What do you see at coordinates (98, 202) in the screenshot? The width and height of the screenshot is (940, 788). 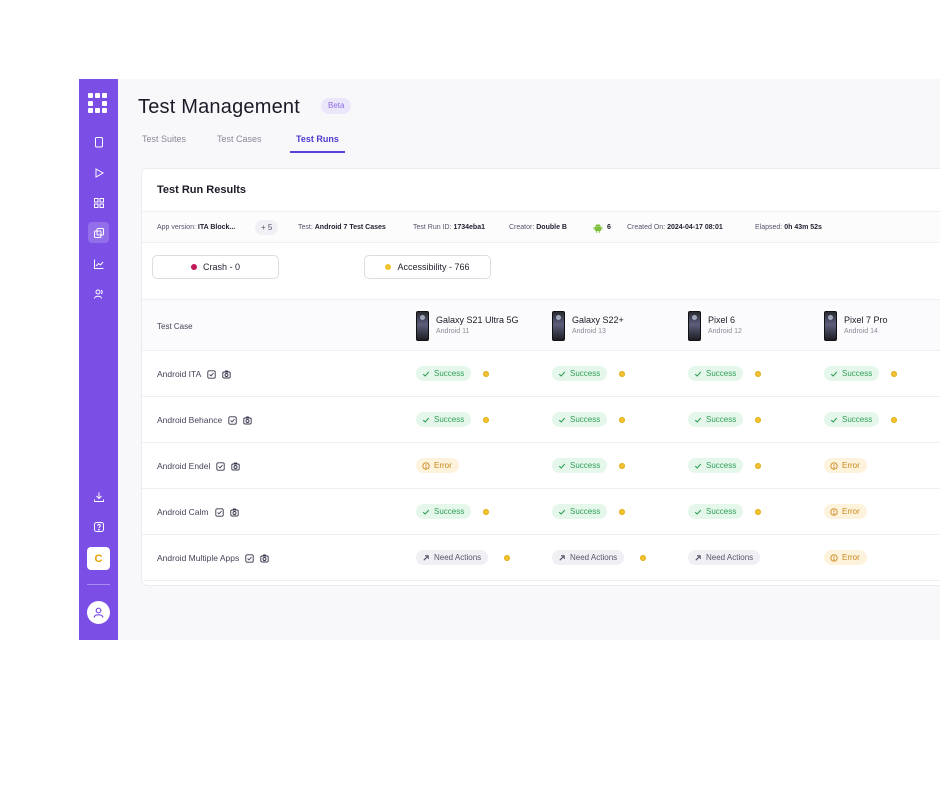 I see `grid-icon` at bounding box center [98, 202].